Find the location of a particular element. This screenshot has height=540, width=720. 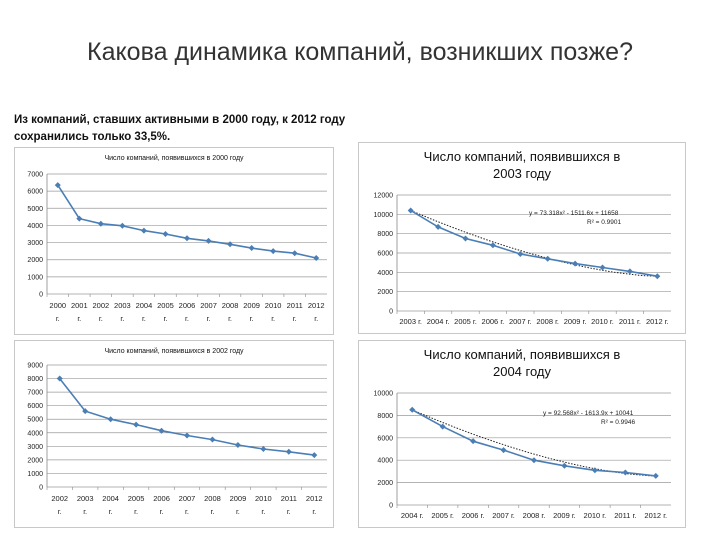

y-tick-label: 4000 is located at coordinates (385, 273).